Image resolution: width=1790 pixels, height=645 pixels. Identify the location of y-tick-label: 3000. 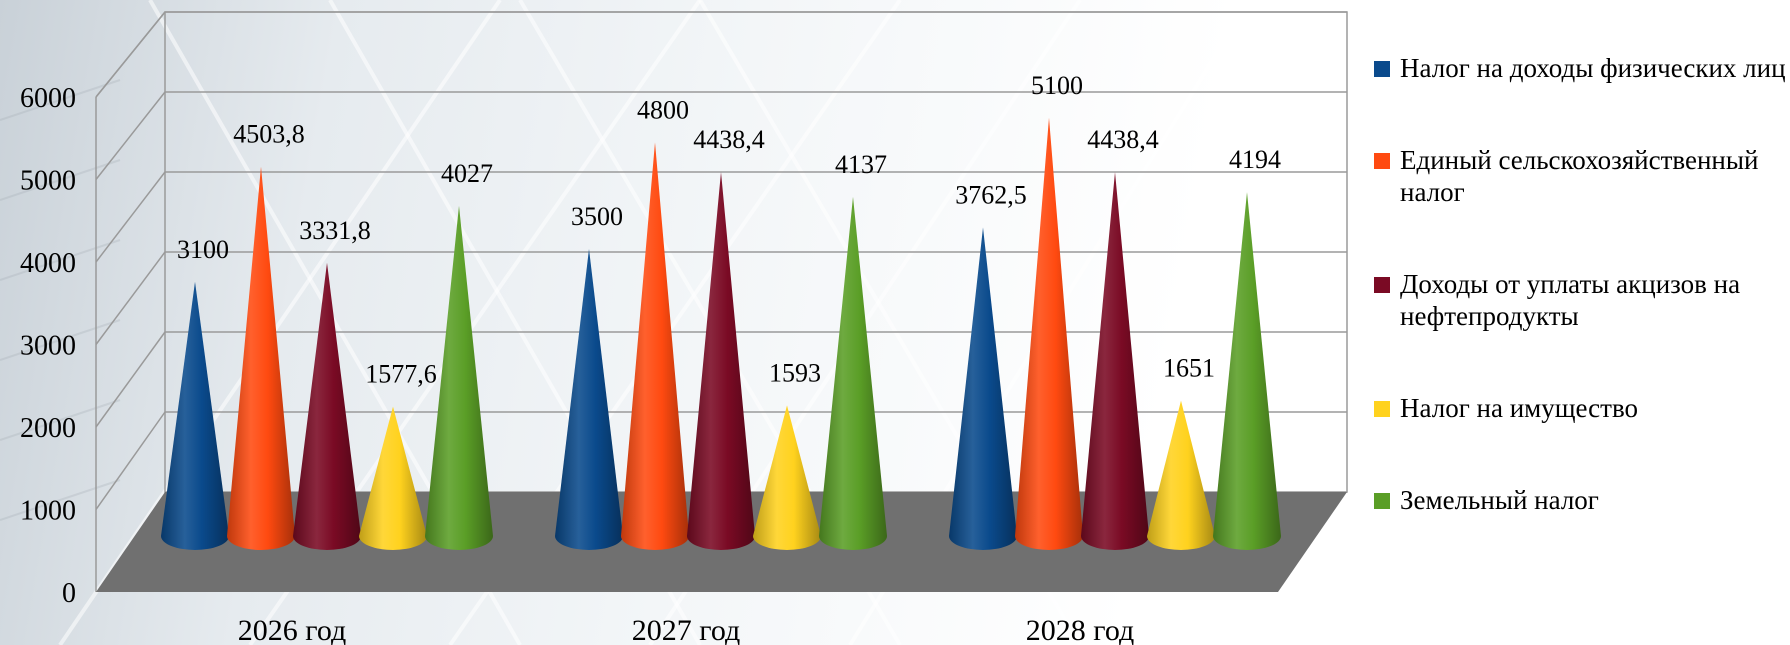
(48, 346).